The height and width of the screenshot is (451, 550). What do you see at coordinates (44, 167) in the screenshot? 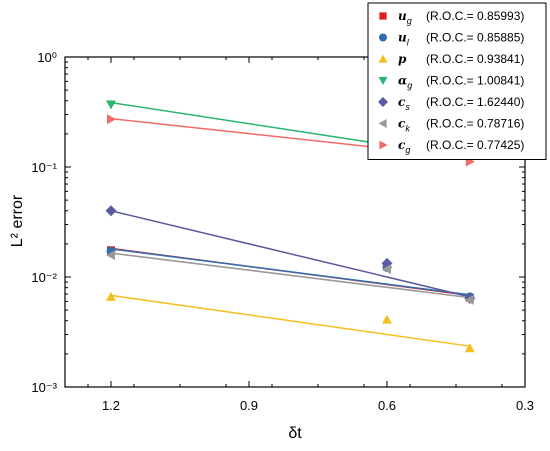
I see `y-tick-label: 10⁻¹` at bounding box center [44, 167].